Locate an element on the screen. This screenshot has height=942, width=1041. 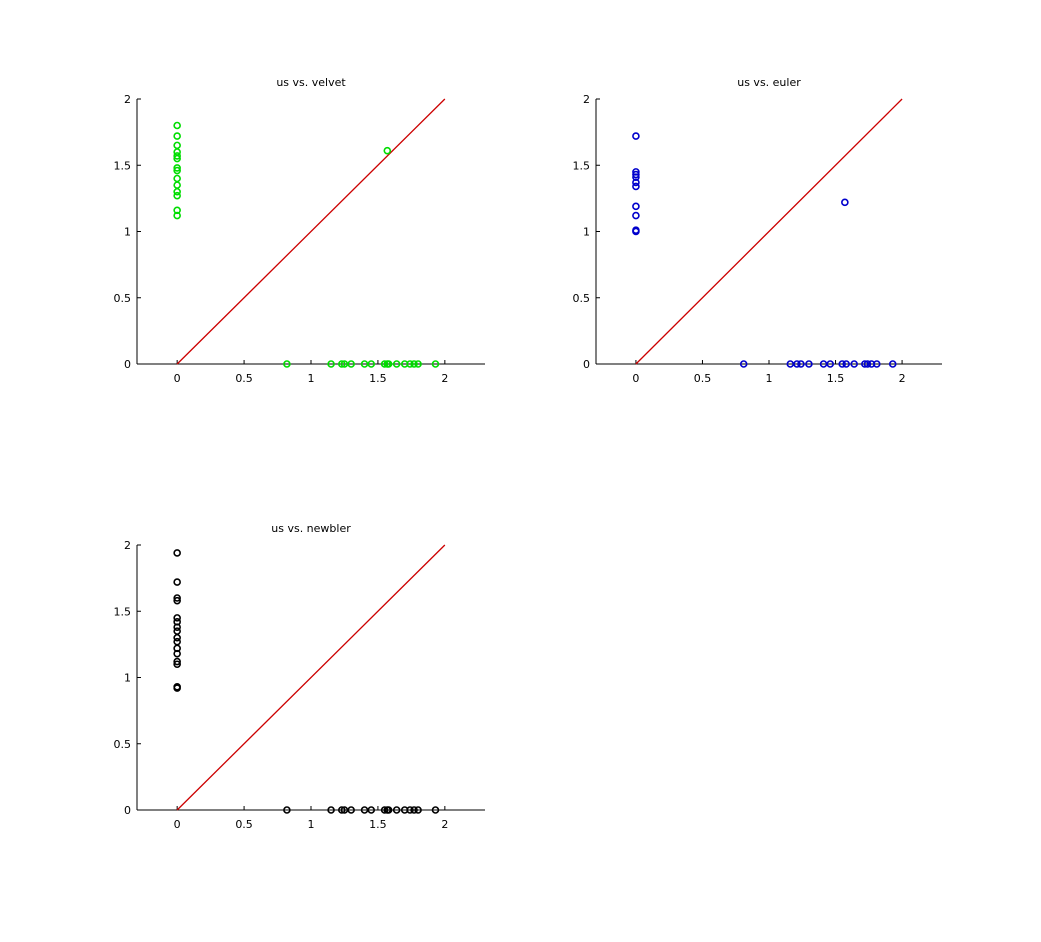
subplot-title: us vs. velvet is located at coordinates (311, 82).